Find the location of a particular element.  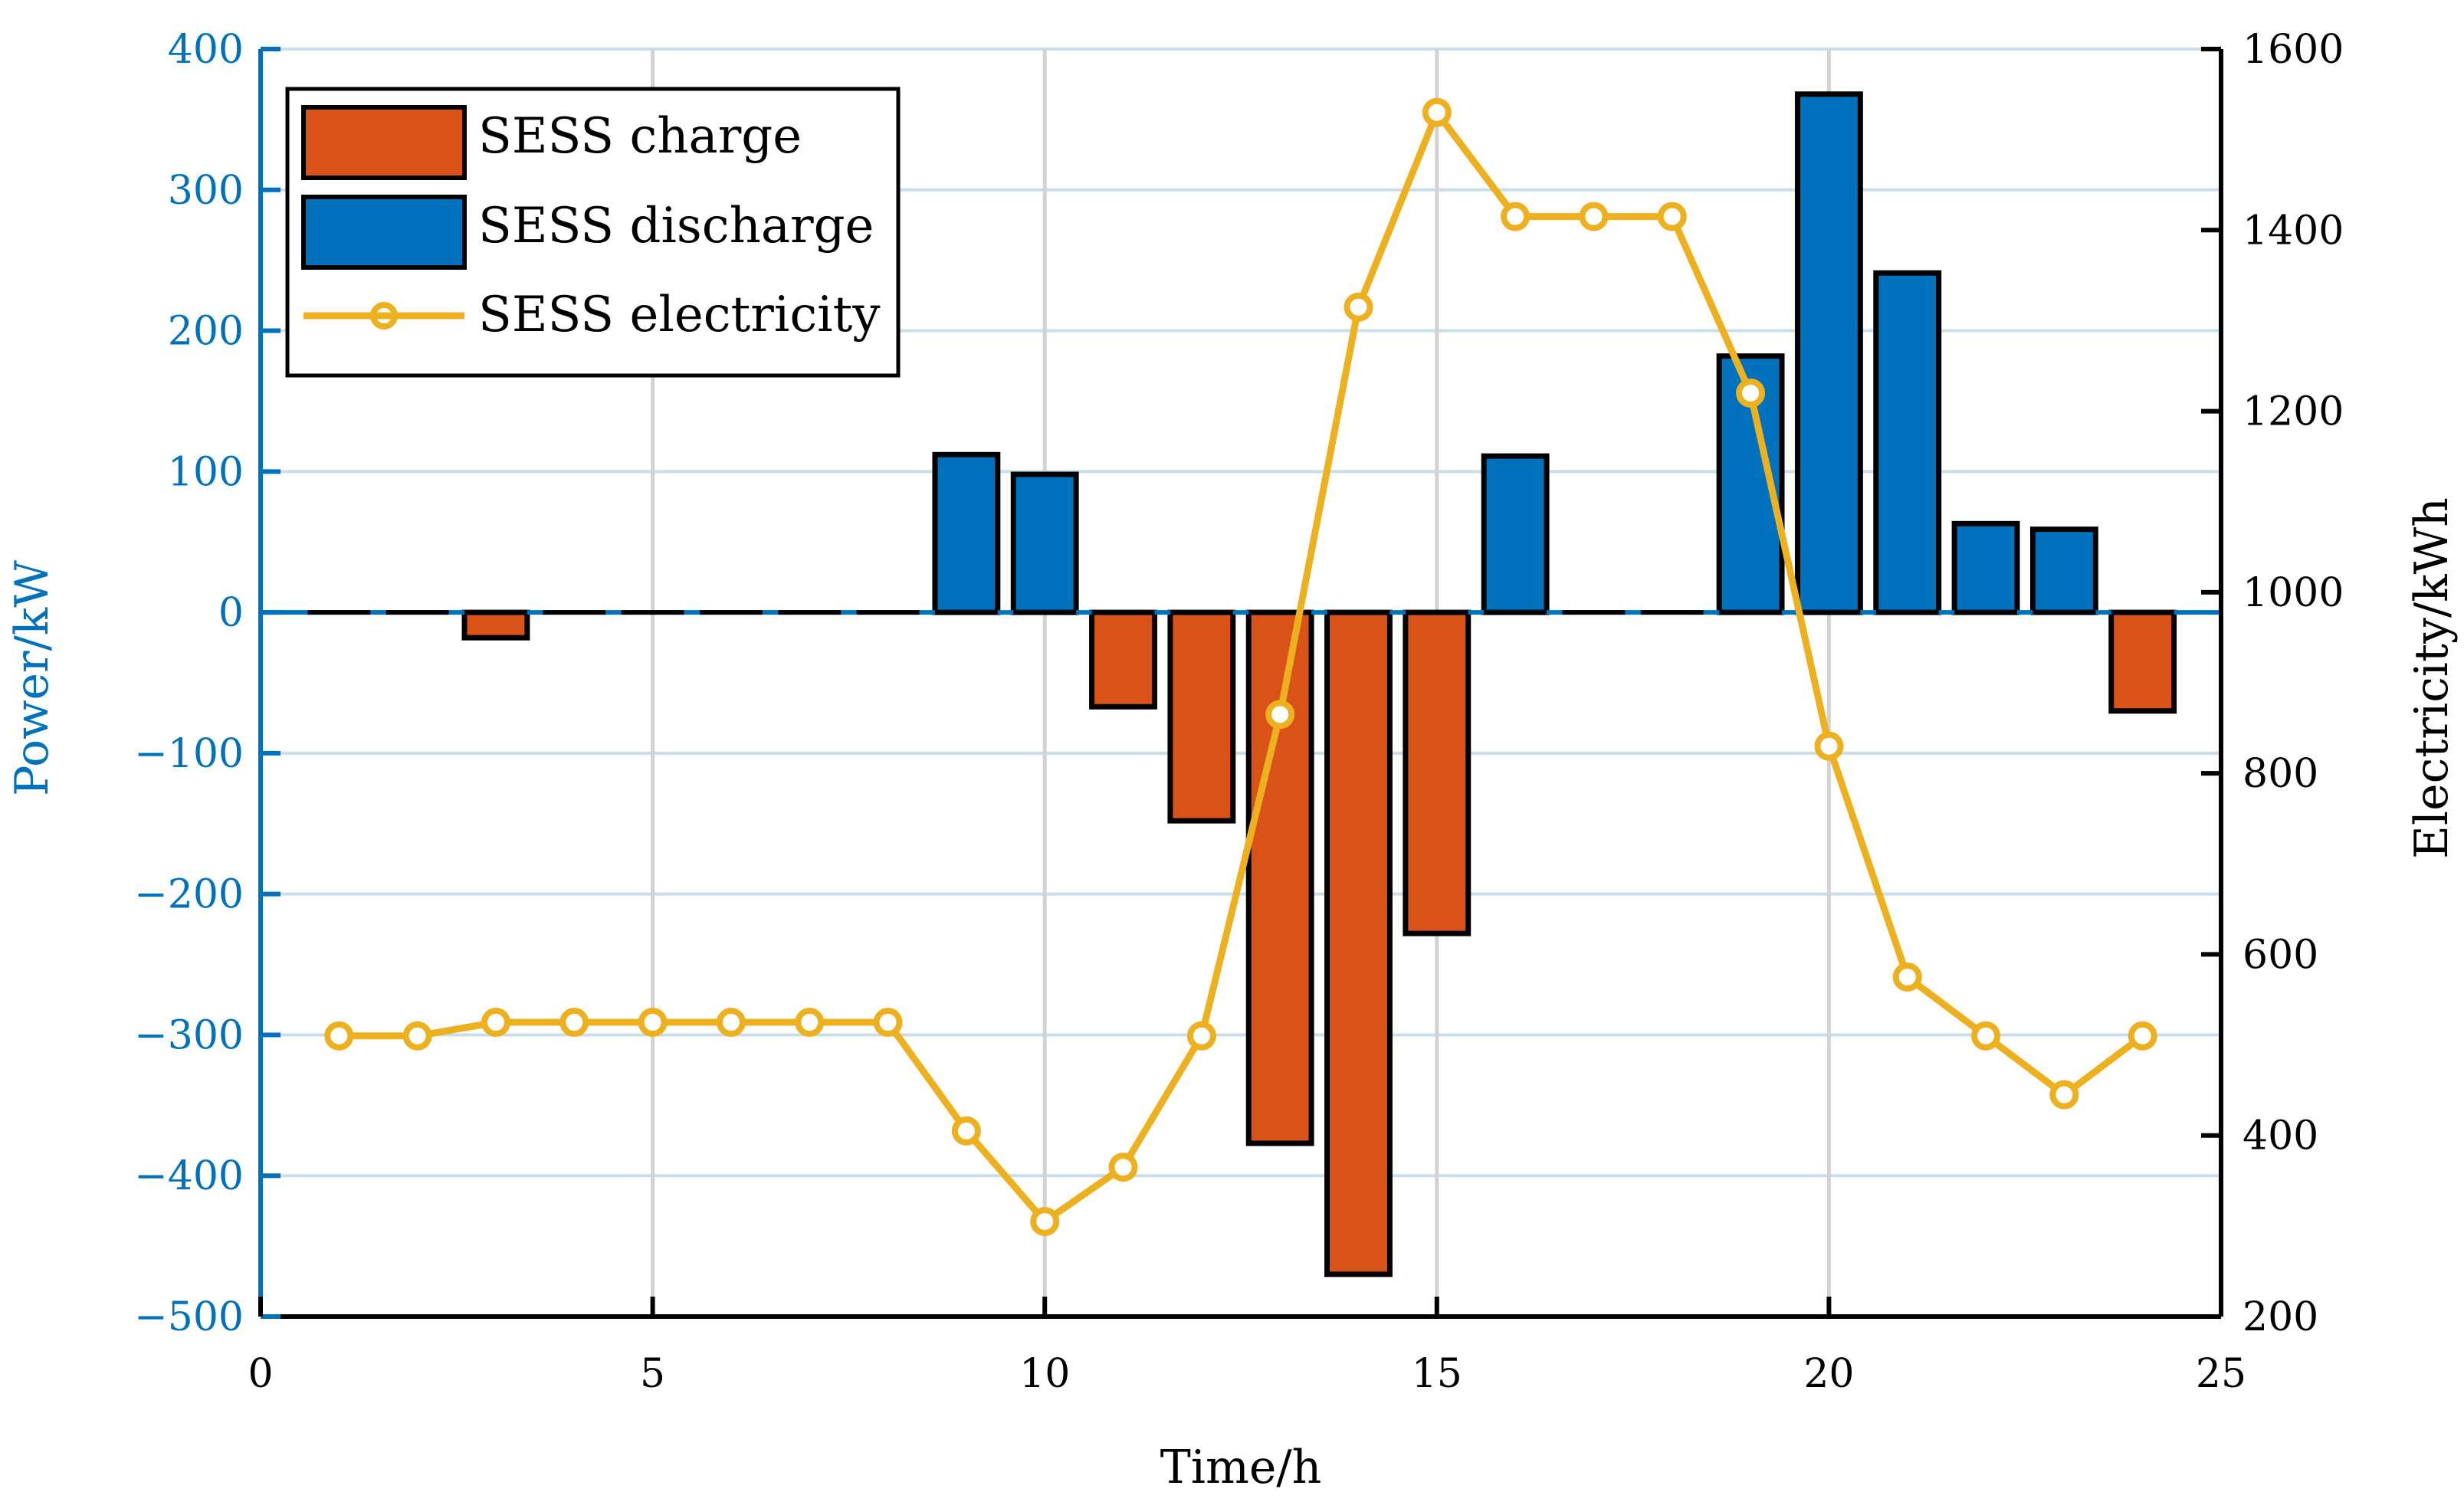

legend-swatch-discharge is located at coordinates (384, 232).